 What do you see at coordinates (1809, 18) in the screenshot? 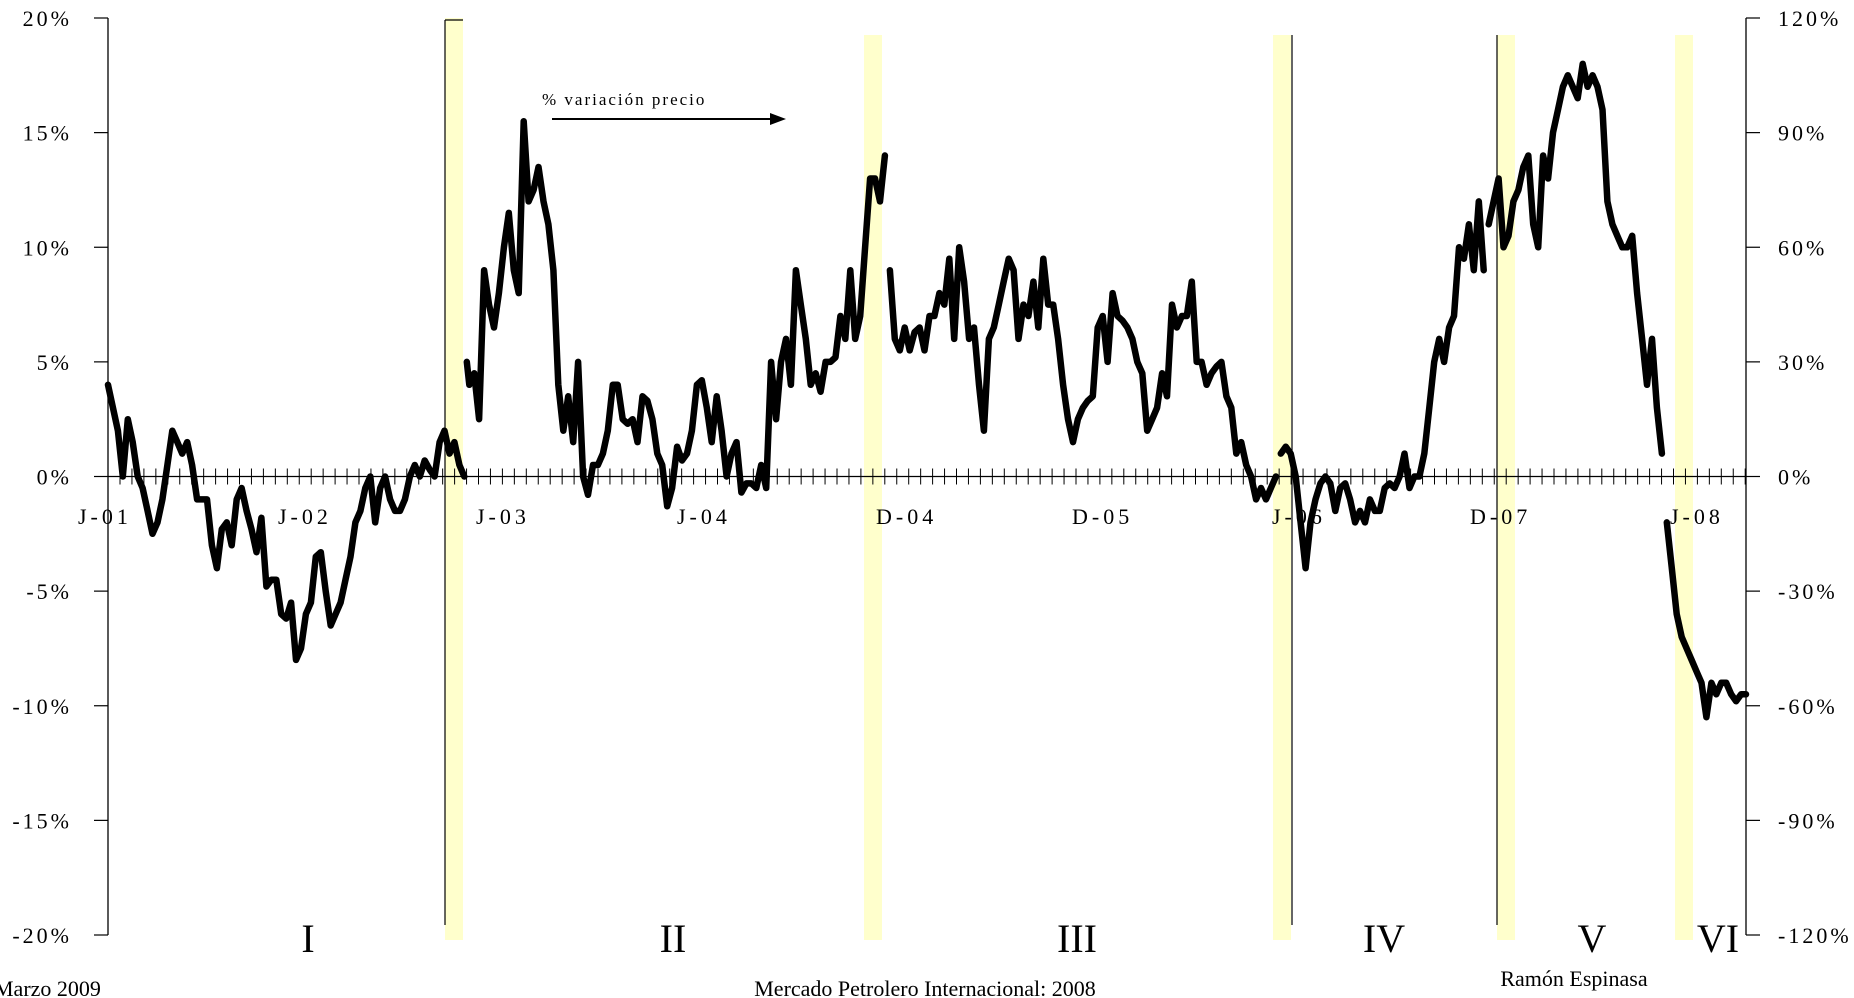
I see `right-y-tick-label: 120%` at bounding box center [1809, 18].